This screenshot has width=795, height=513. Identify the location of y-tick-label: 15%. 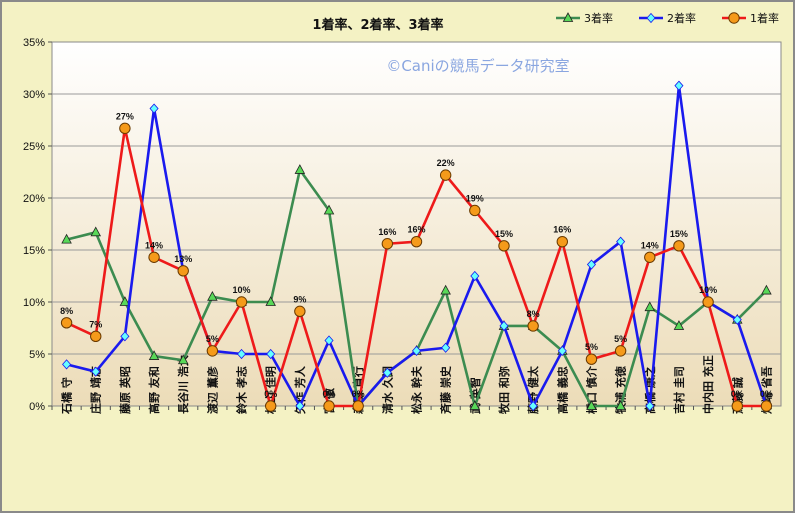
(34, 251).